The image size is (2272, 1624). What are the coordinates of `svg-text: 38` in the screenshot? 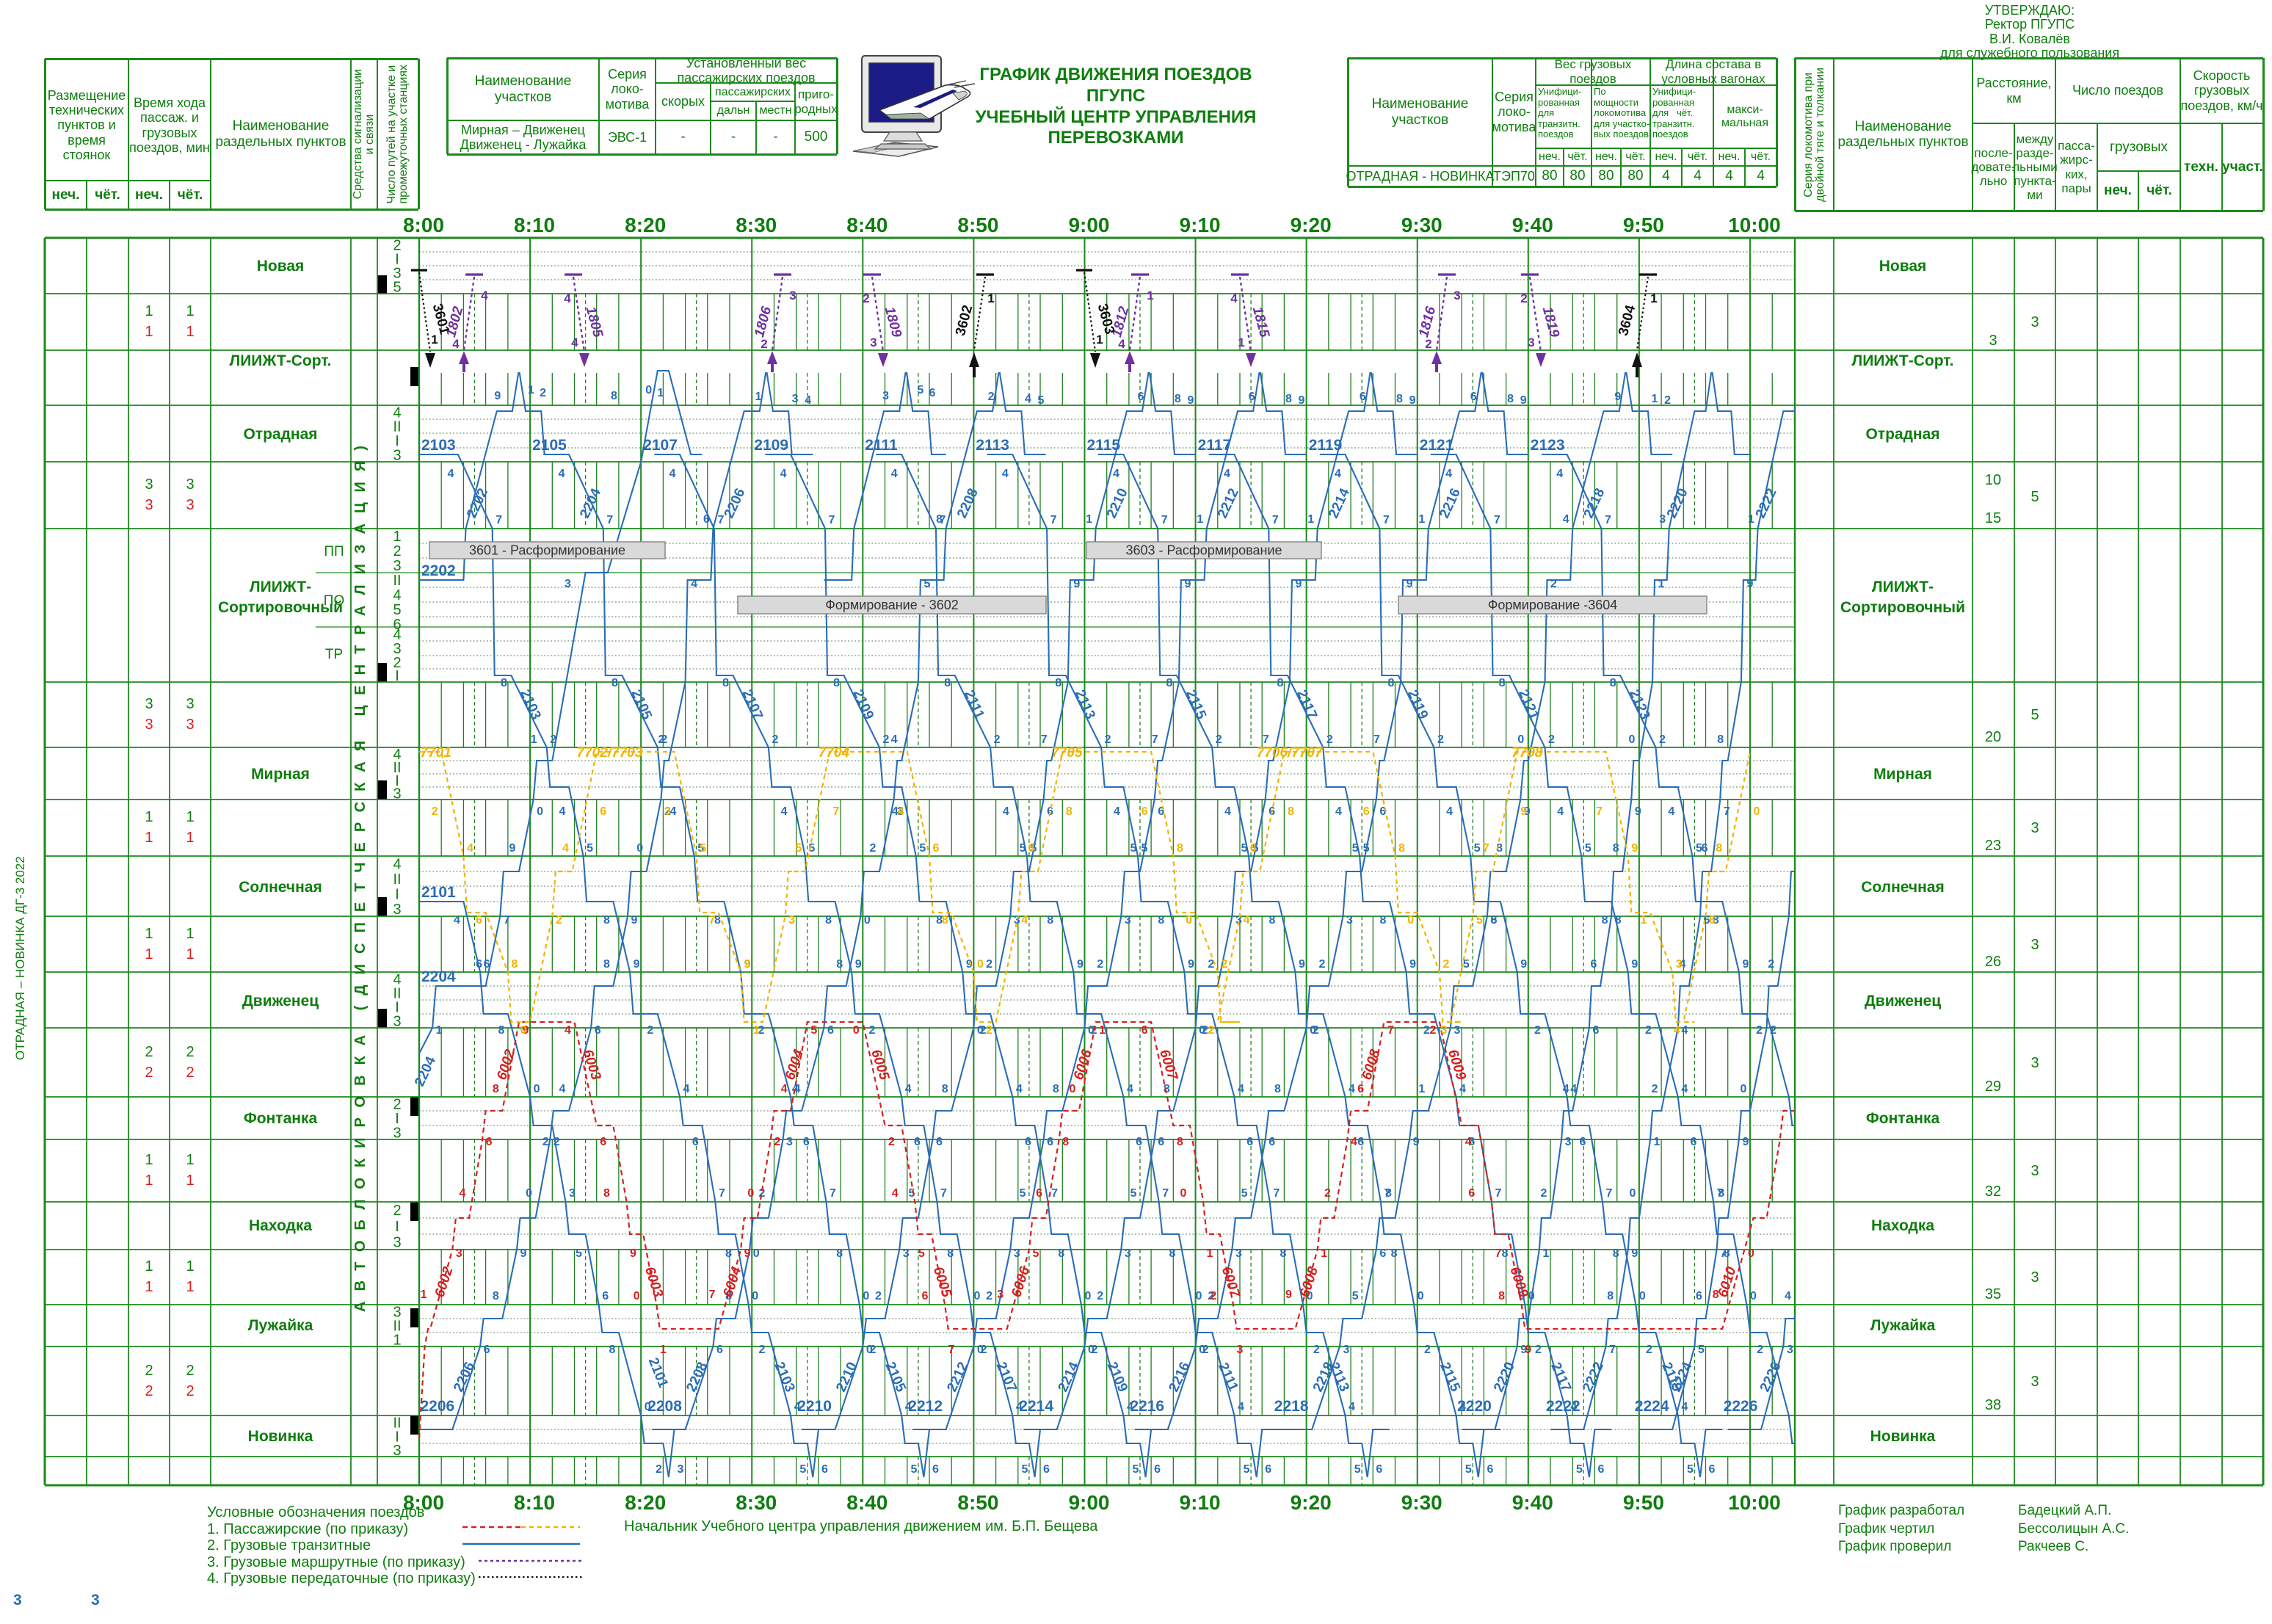 It's located at (1993, 1405).